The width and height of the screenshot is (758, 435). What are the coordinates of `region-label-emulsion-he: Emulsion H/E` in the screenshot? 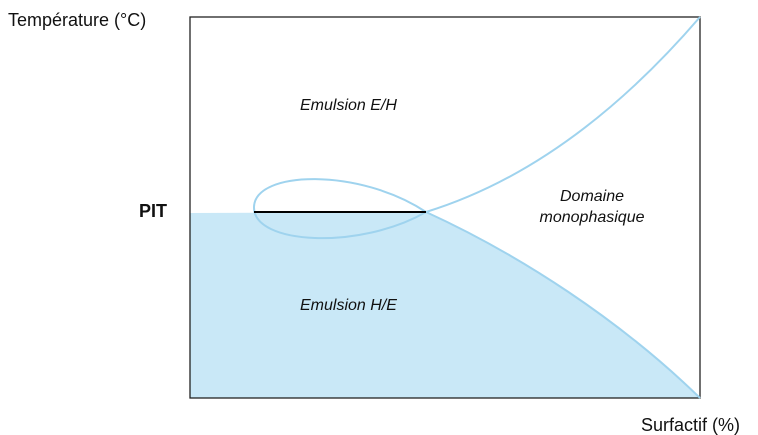 It's located at (348, 305).